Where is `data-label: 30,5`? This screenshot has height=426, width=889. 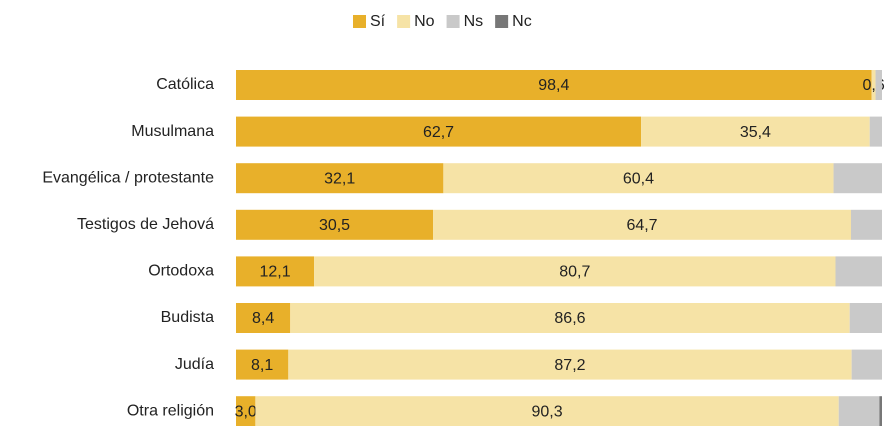 data-label: 30,5 is located at coordinates (334, 225).